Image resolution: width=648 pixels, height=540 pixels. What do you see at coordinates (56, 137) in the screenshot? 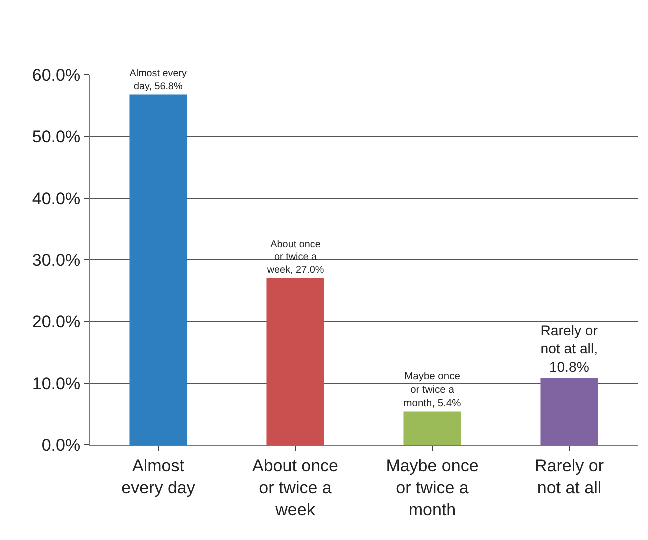
I see `y-tick-label: 50.0%` at bounding box center [56, 137].